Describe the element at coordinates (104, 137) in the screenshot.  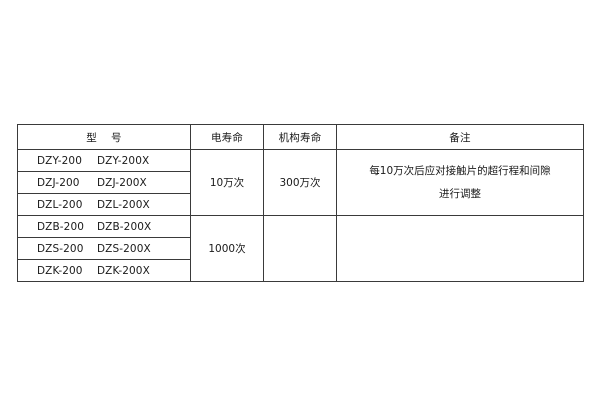
I see `column-header-model: 型号` at that location.